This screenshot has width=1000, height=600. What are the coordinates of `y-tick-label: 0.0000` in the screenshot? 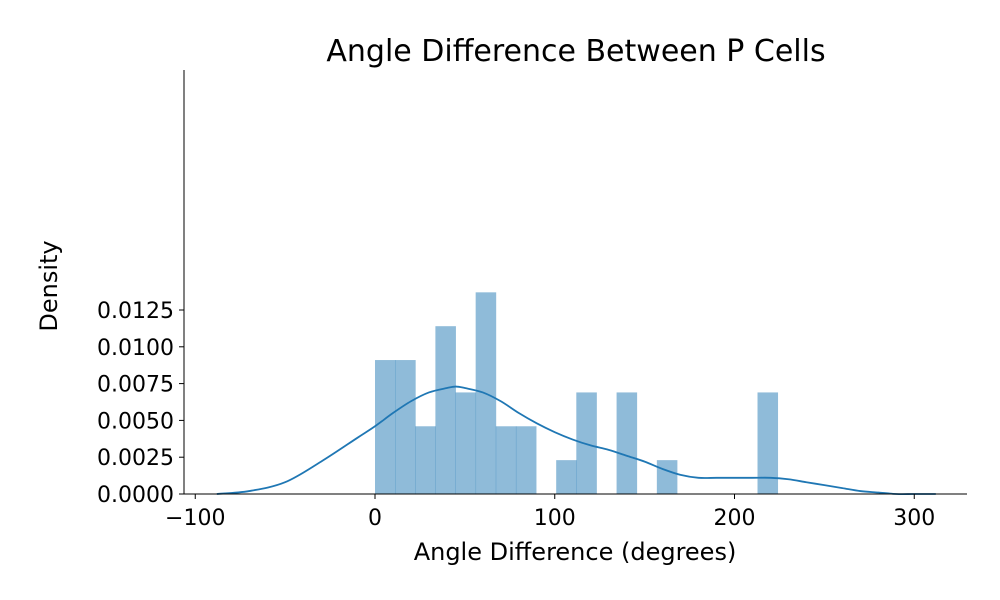 It's located at (135, 495).